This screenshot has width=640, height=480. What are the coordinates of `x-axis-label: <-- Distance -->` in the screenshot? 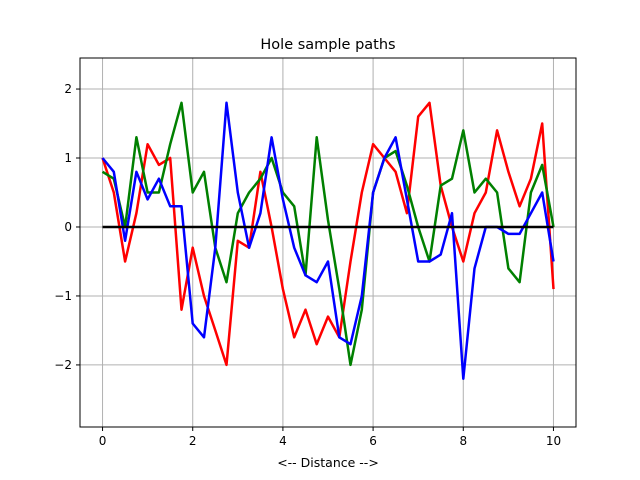 It's located at (328, 462).